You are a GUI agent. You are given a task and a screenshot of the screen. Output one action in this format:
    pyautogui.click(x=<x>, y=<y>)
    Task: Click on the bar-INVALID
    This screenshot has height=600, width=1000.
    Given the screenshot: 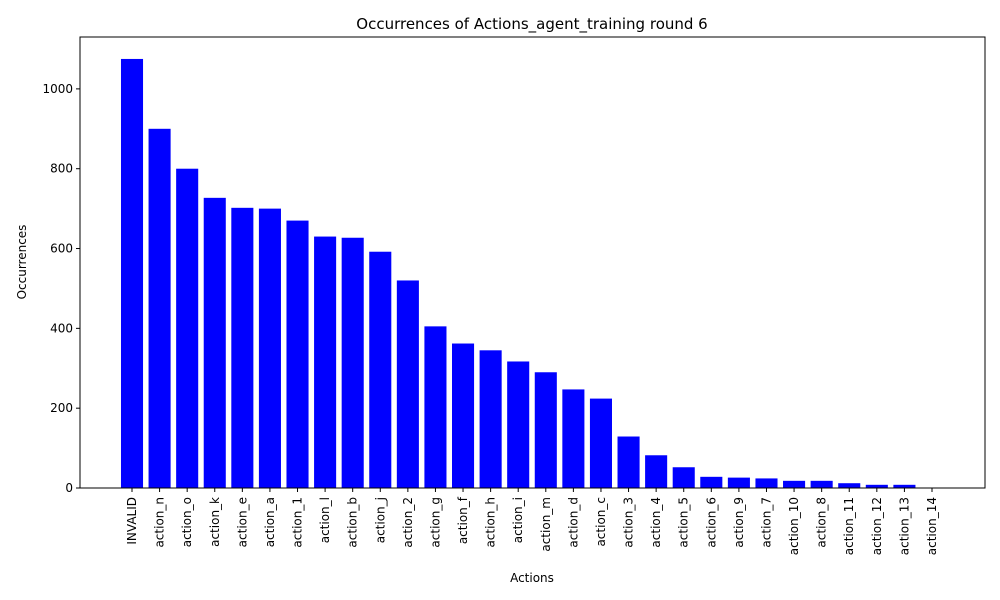 What is the action you would take?
    pyautogui.click(x=132, y=273)
    